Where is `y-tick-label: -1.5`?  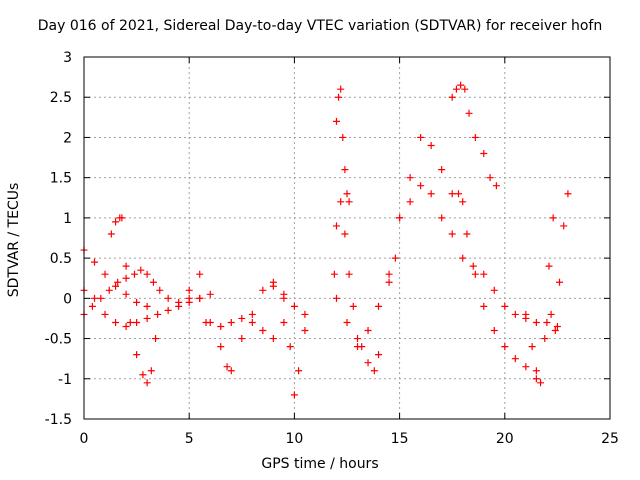 y-tick-label: -1.5 is located at coordinates (58, 420).